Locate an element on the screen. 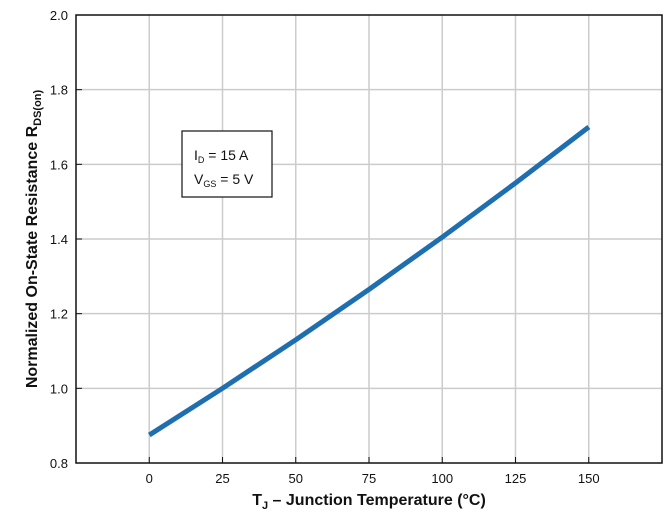  annotation-line-2: VGS = 5 V is located at coordinates (224, 180).